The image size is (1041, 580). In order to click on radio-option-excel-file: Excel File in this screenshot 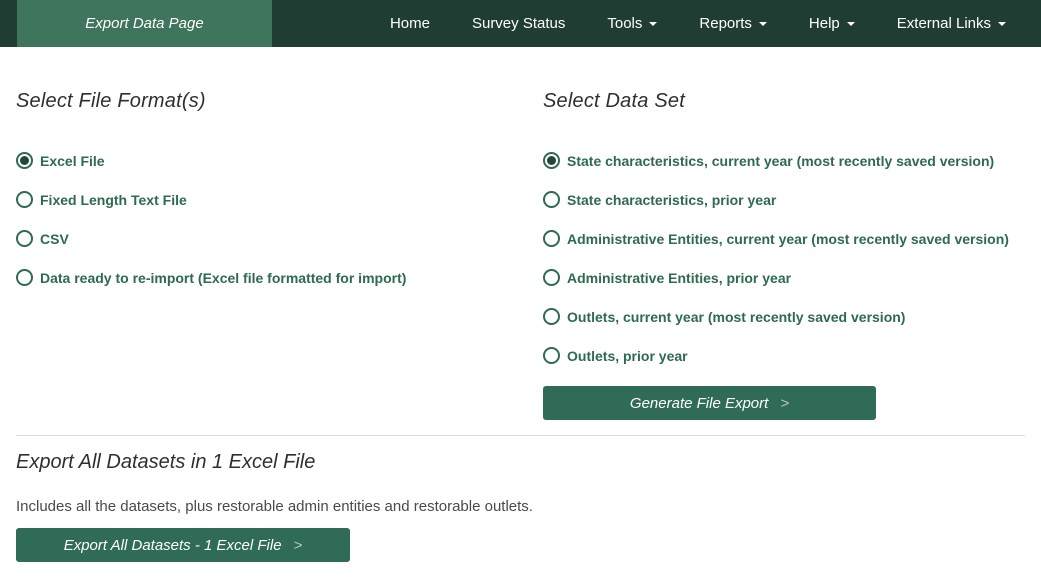, I will do `click(279, 160)`.